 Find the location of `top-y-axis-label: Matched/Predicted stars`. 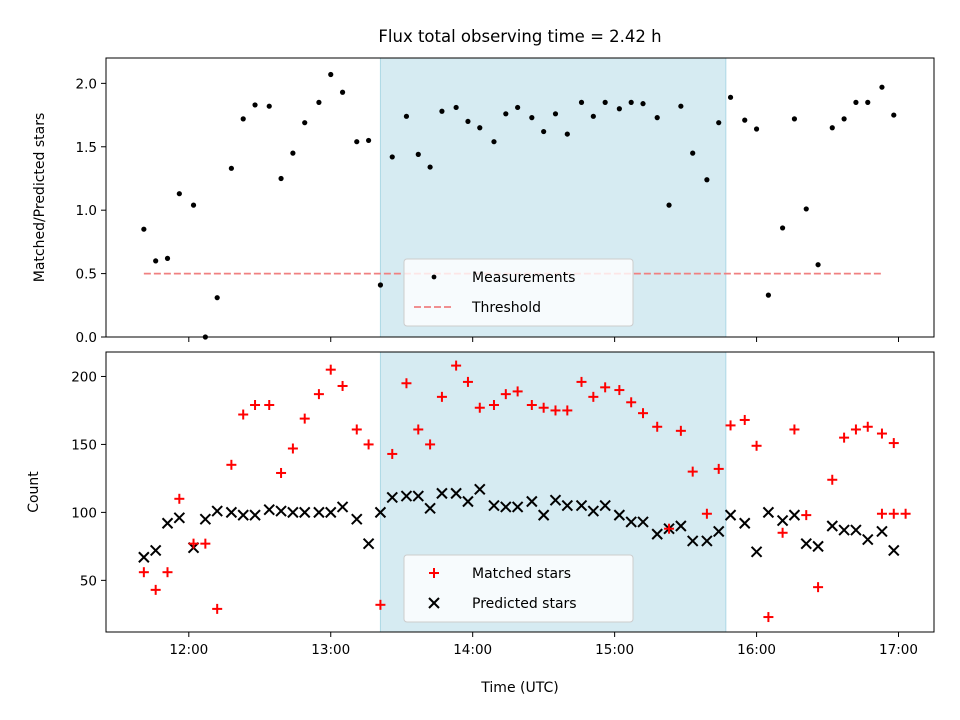

top-y-axis-label: Matched/Predicted stars is located at coordinates (40, 198).